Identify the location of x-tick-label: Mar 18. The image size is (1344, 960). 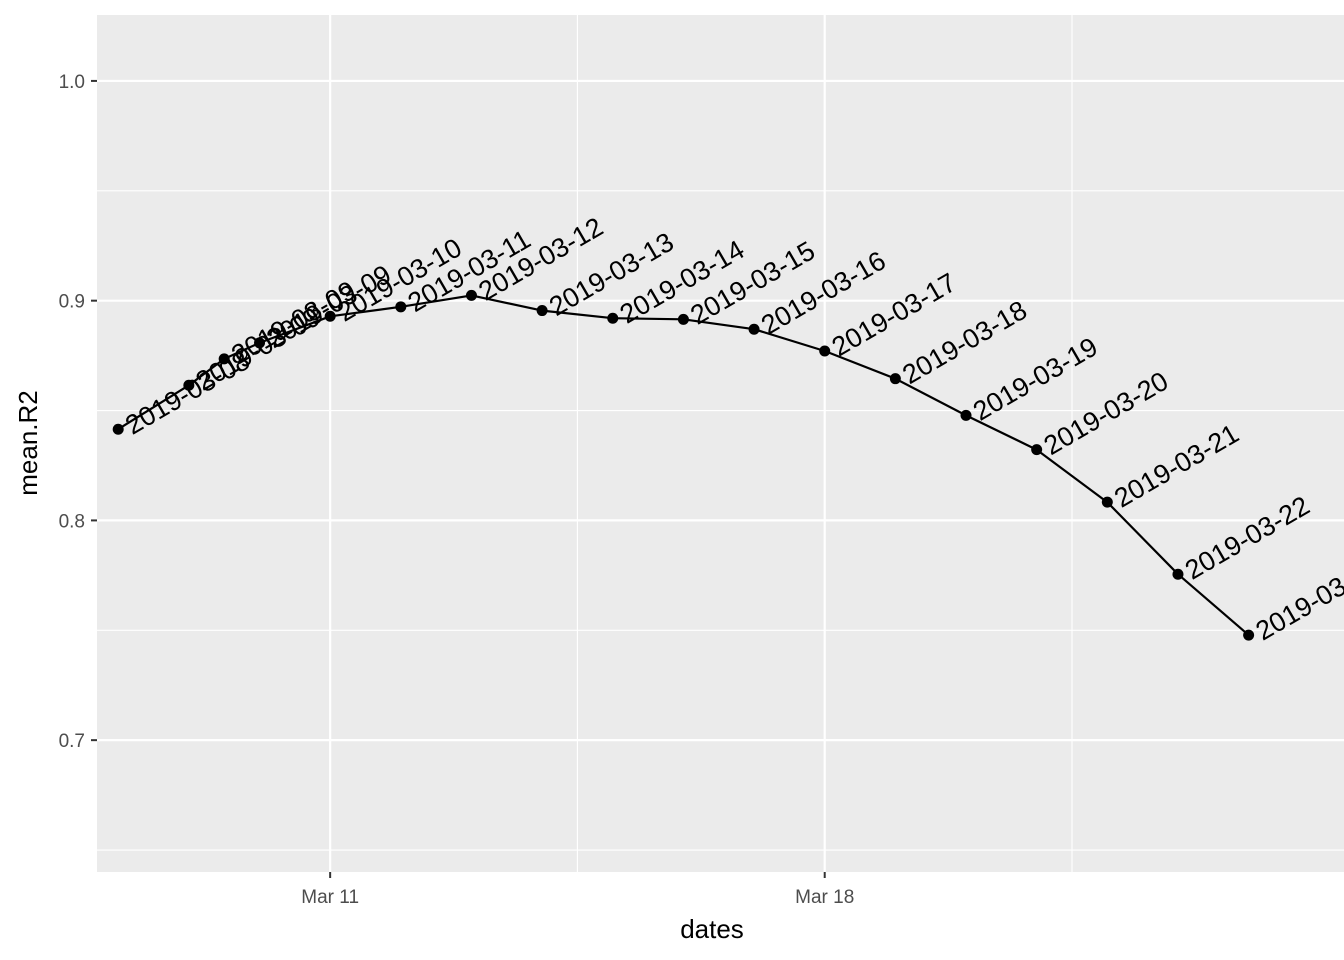
(824, 897).